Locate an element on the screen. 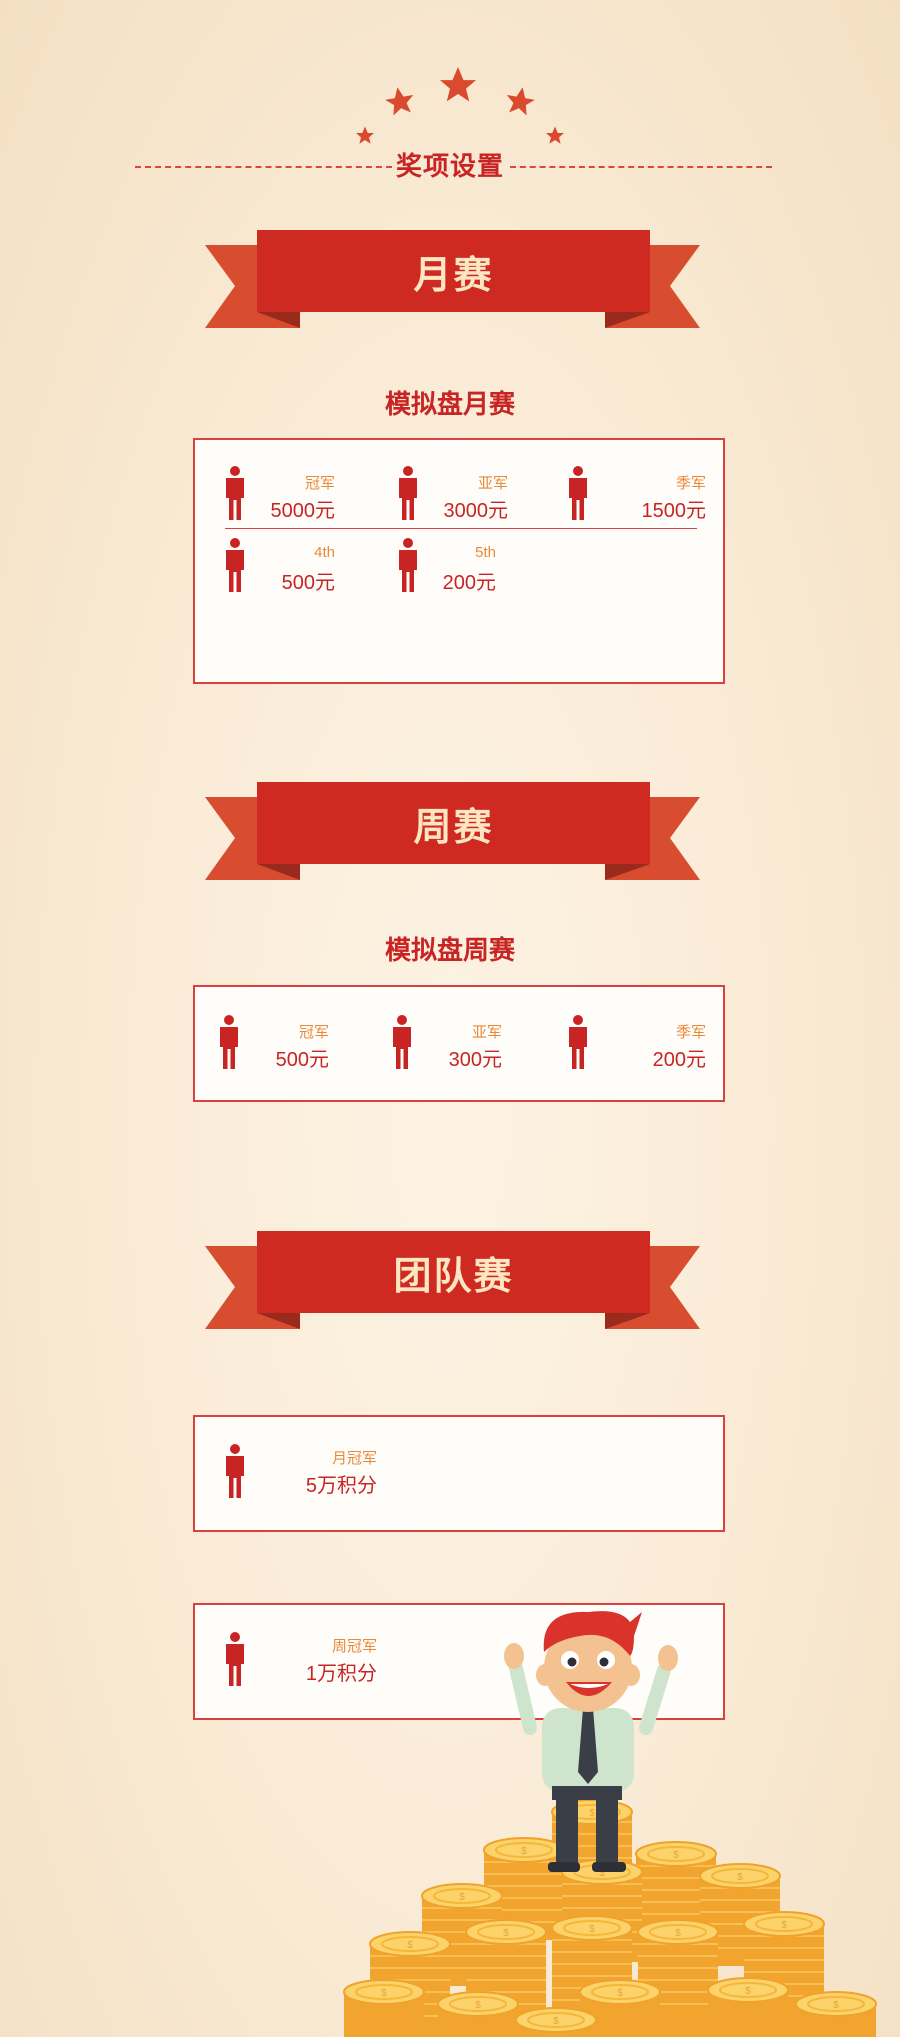 Image resolution: width=900 pixels, height=2037 pixels. prize-item: 季军 200元 is located at coordinates (622, 1045).